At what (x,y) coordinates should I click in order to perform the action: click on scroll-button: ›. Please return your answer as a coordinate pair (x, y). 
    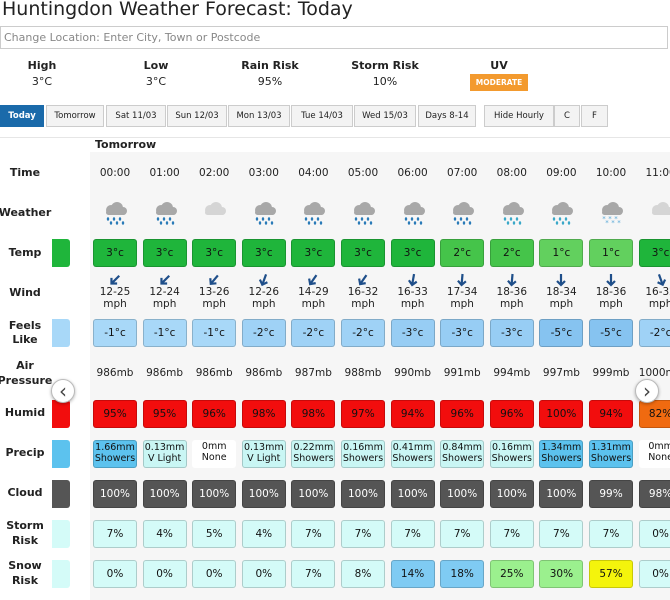
    Looking at the image, I should click on (647, 391).